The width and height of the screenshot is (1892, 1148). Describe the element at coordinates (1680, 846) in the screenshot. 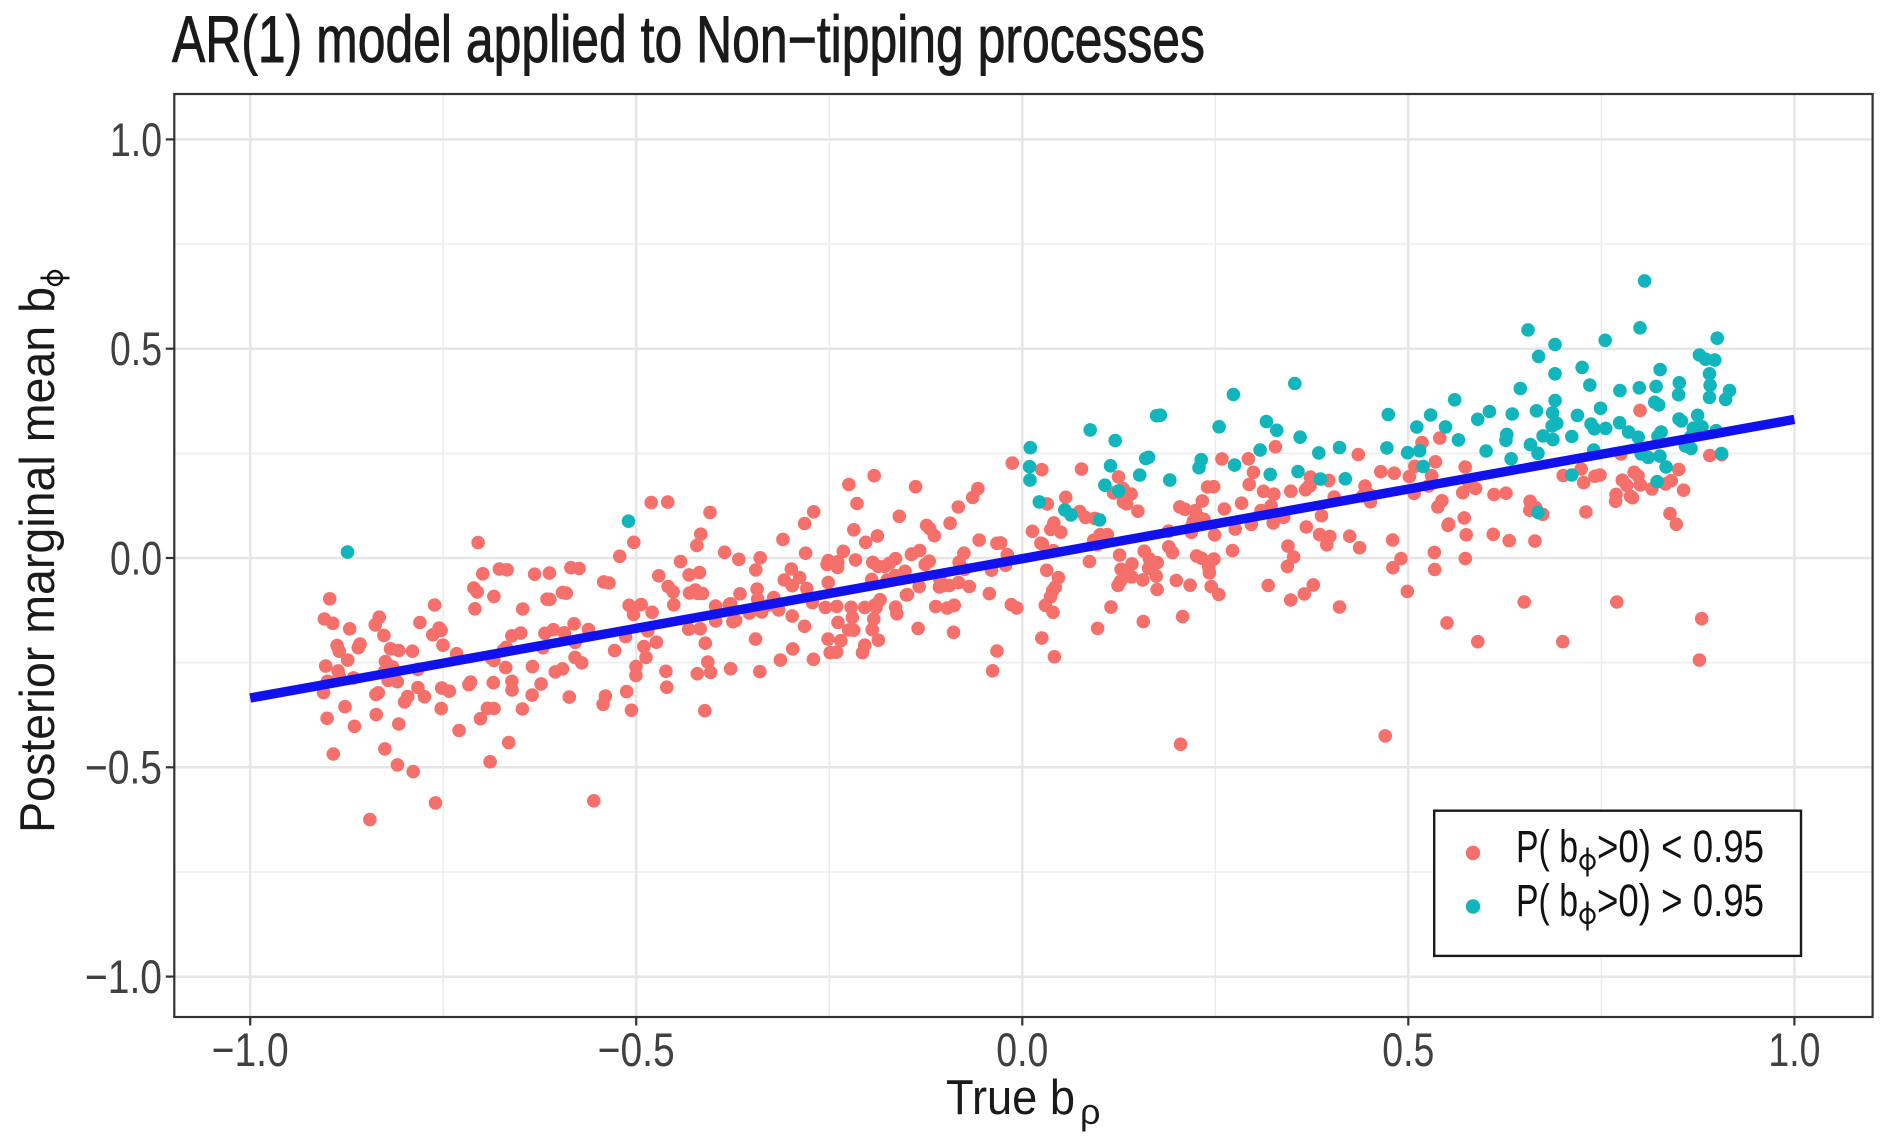

I see `svg-text: >0) < 0.95` at that location.